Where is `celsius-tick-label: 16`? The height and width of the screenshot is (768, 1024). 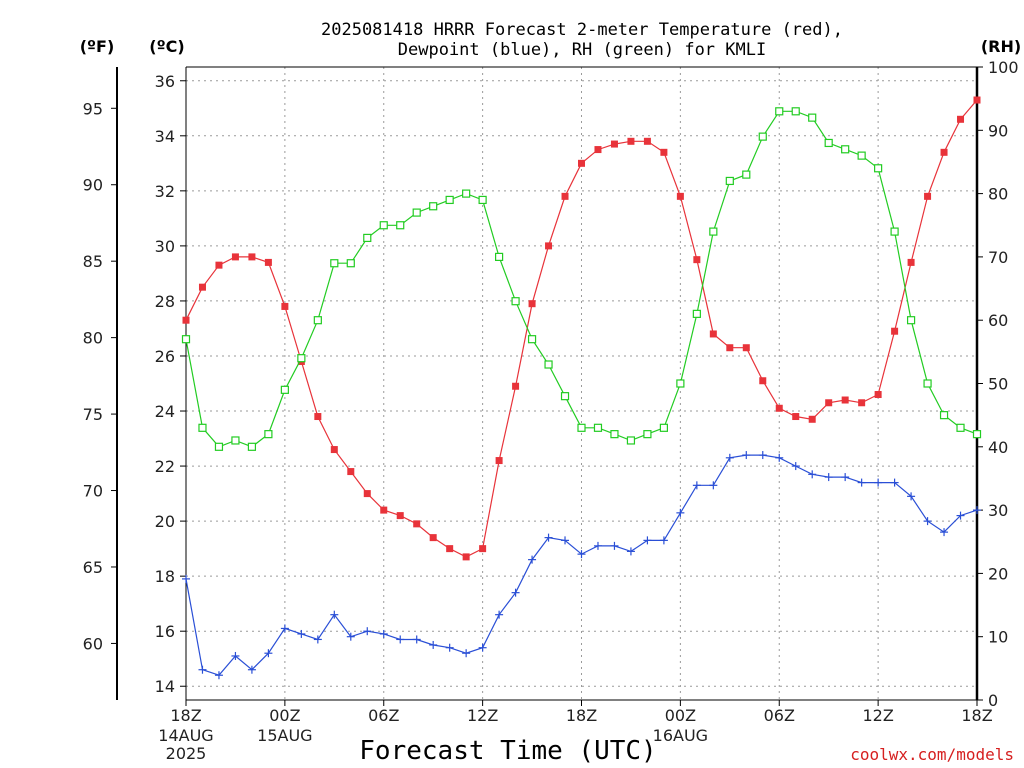 celsius-tick-label: 16 is located at coordinates (165, 631).